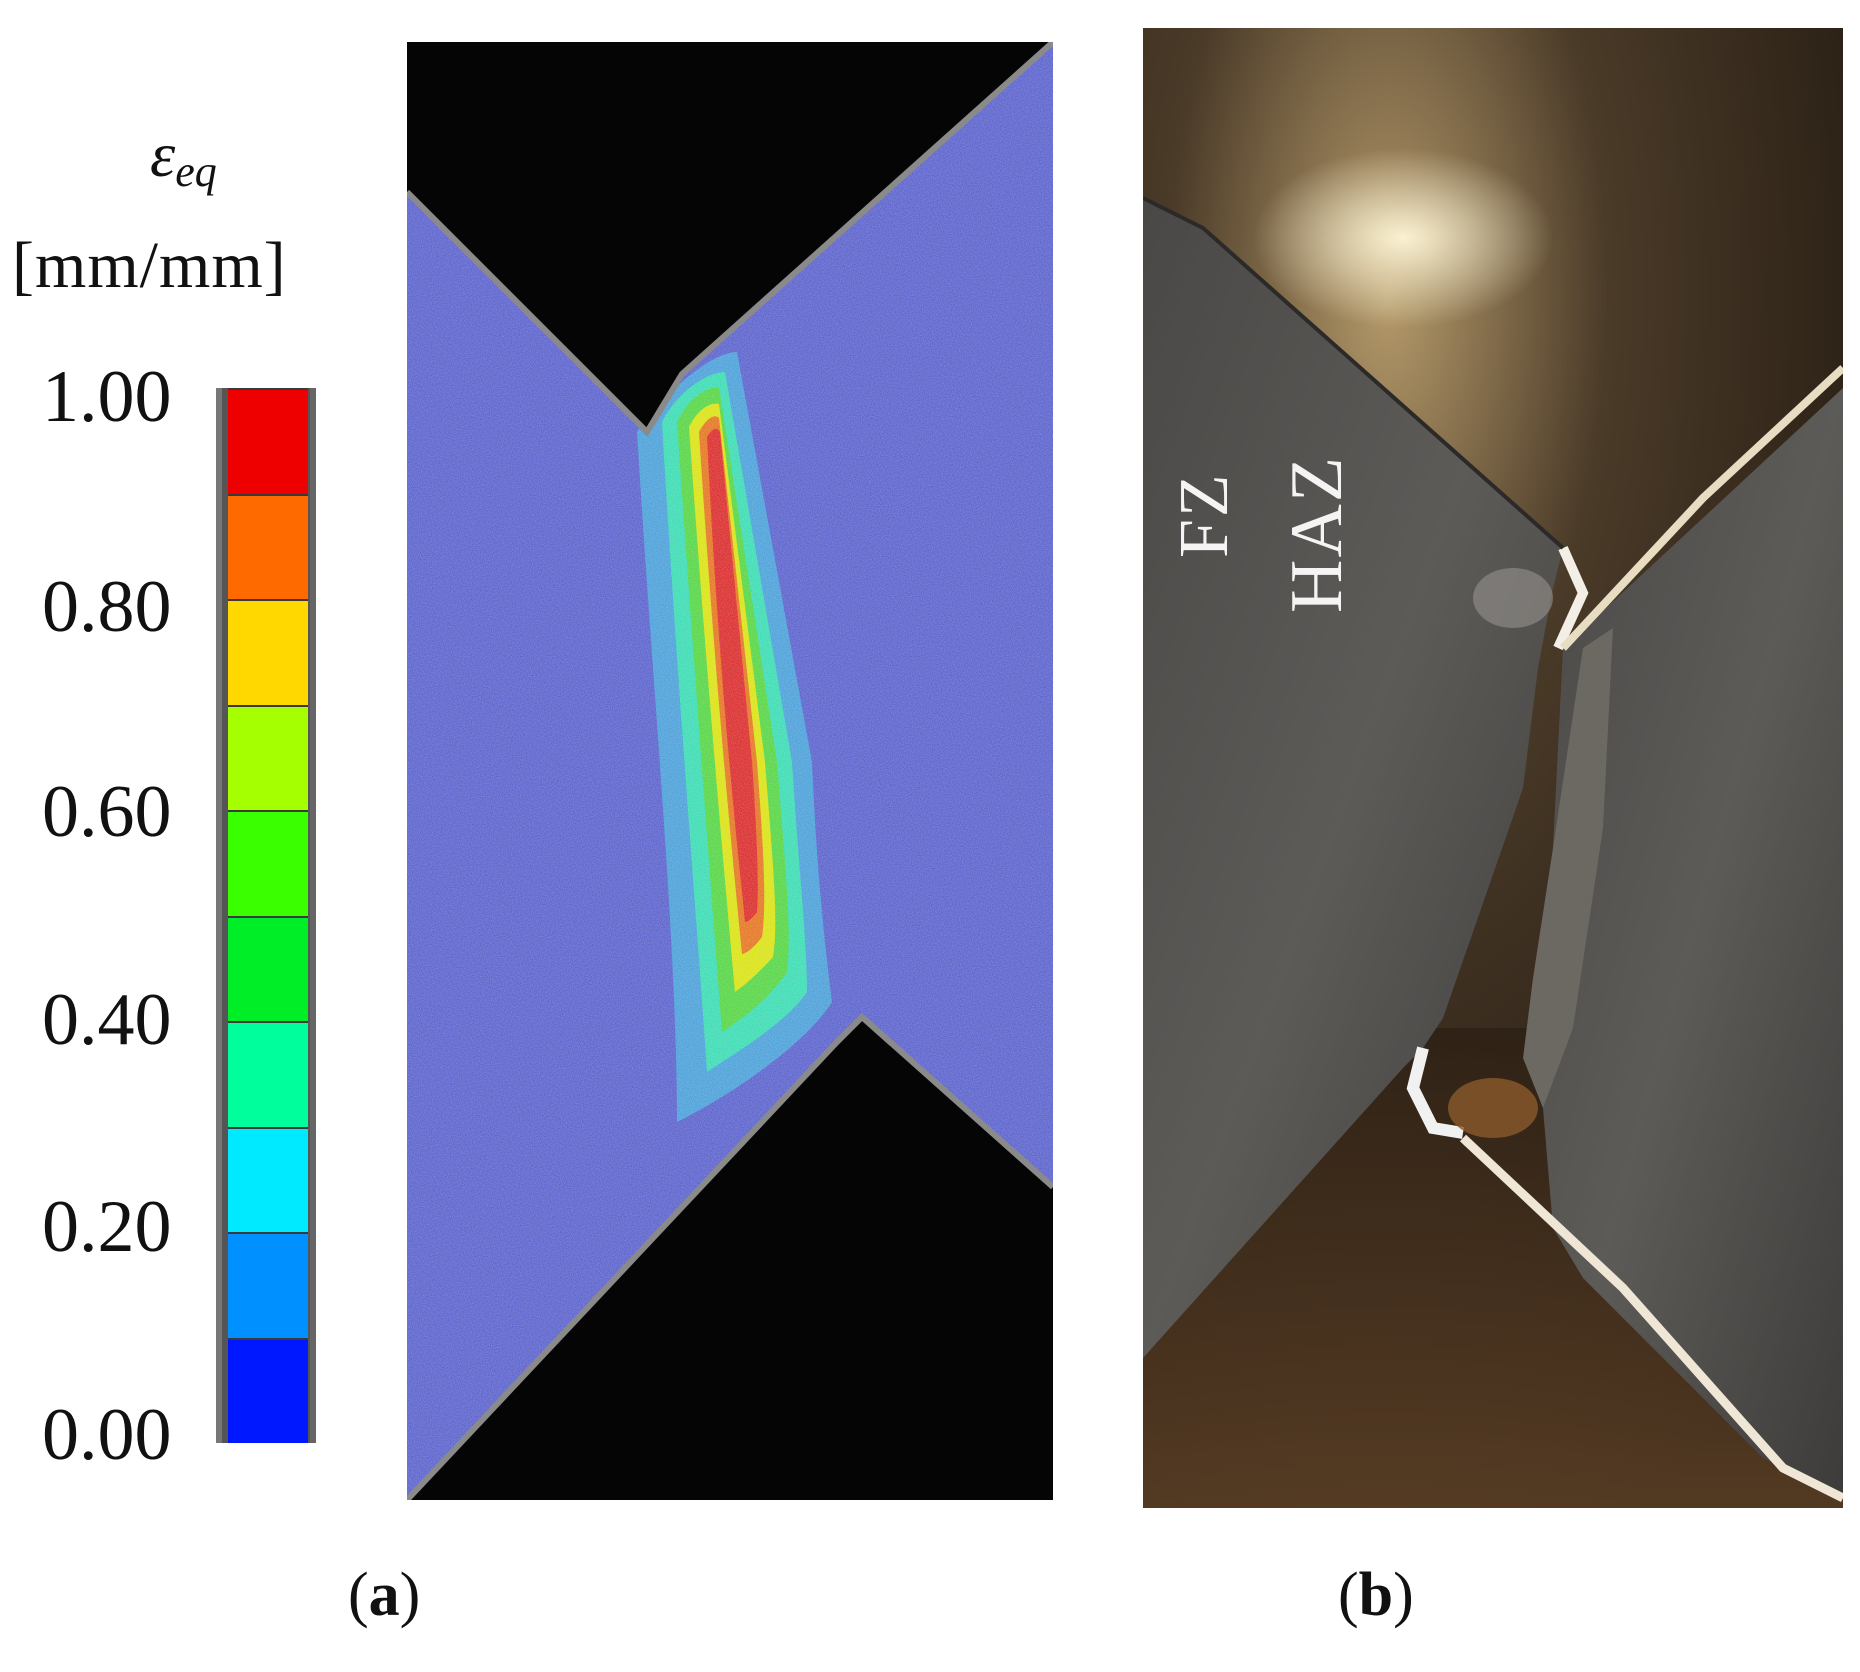 The height and width of the screenshot is (1672, 1860). What do you see at coordinates (107, 1020) in the screenshot?
I see `tick-label-0-40: 0.40` at bounding box center [107, 1020].